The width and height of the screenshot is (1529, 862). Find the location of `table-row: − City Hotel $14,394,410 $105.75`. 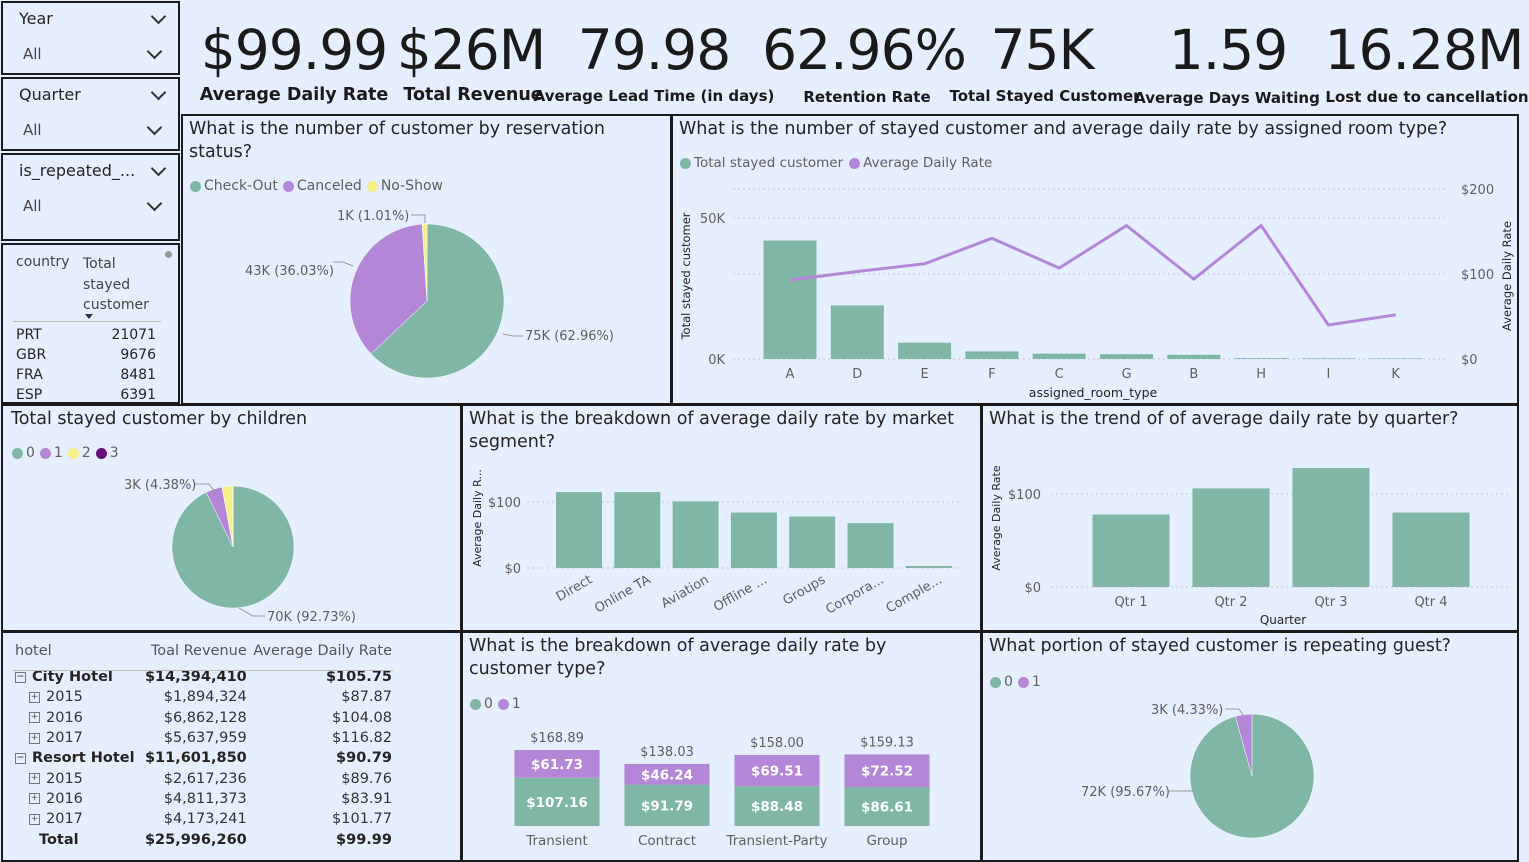

table-row: − City Hotel $14,394,410 $105.75 is located at coordinates (203, 677).